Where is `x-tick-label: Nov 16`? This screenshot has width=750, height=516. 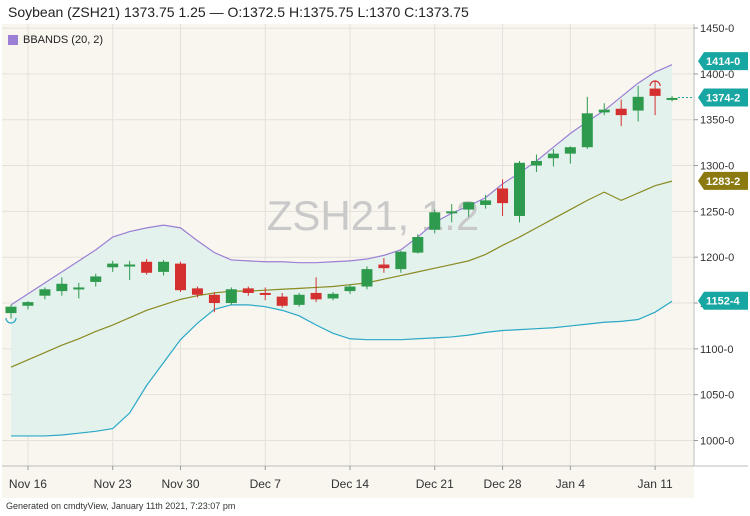
x-tick-label: Nov 16 is located at coordinates (28, 484).